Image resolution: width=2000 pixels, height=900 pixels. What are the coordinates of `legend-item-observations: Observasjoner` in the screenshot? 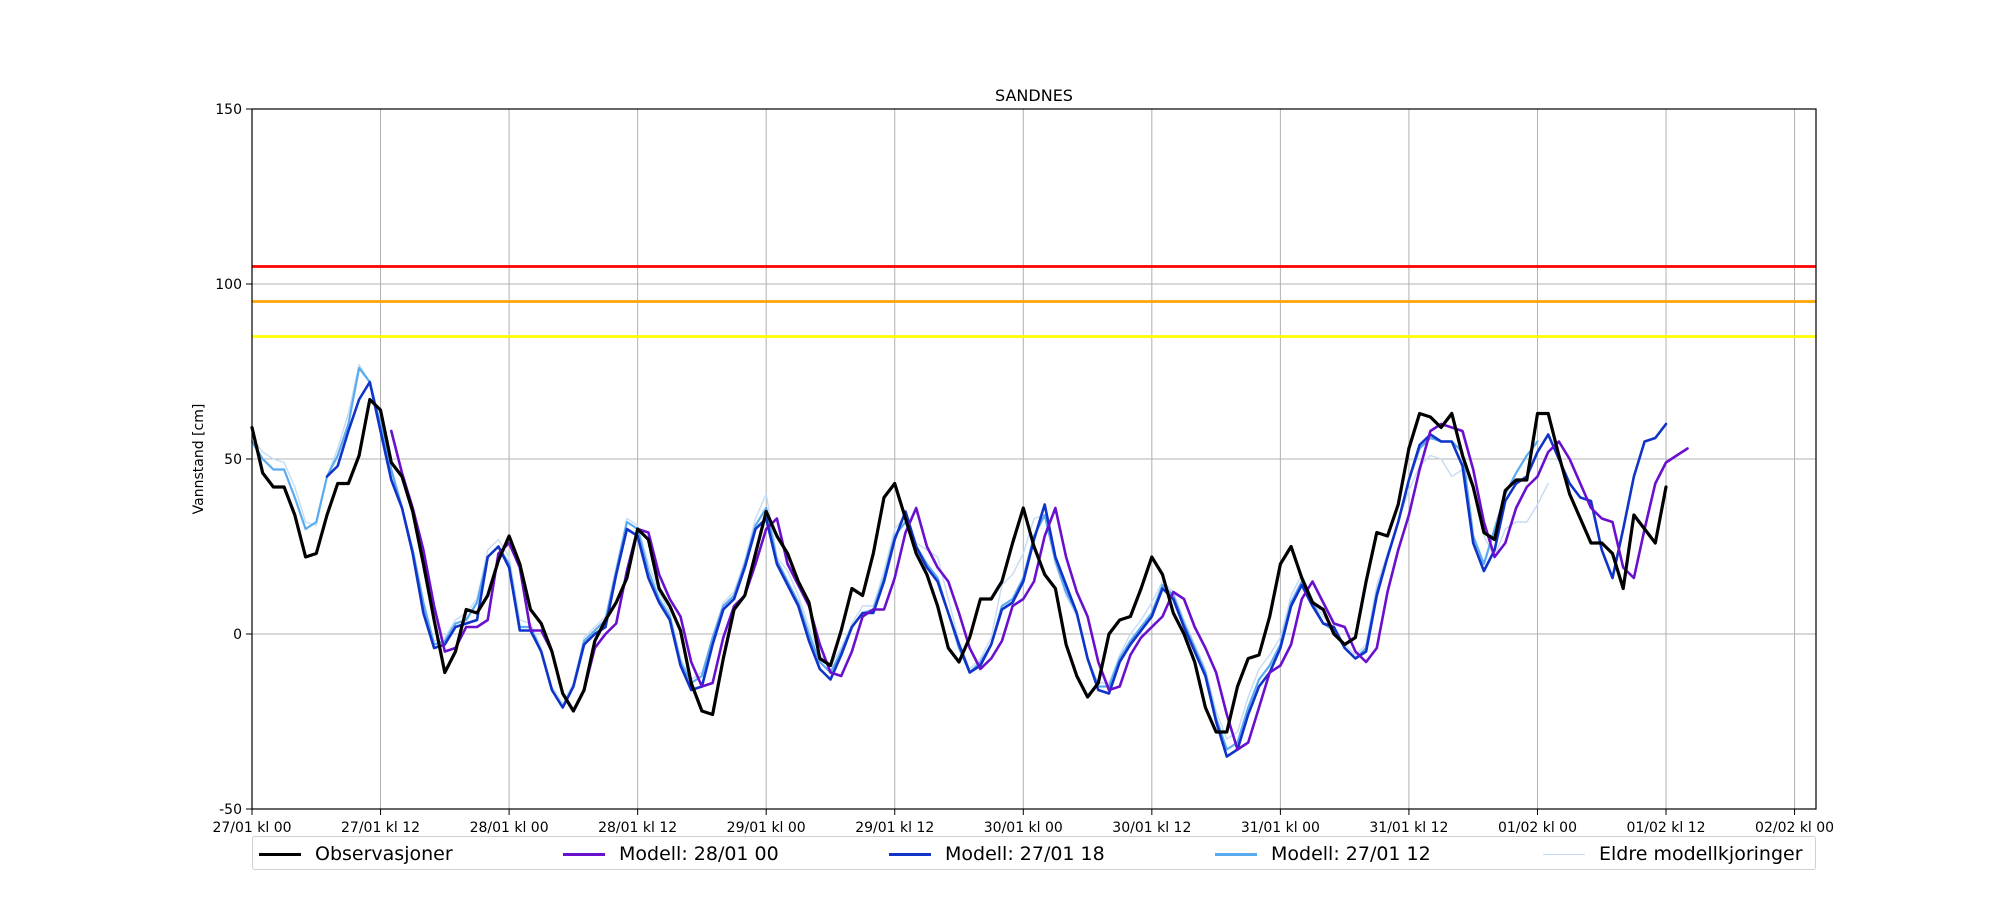 It's located at (356, 854).